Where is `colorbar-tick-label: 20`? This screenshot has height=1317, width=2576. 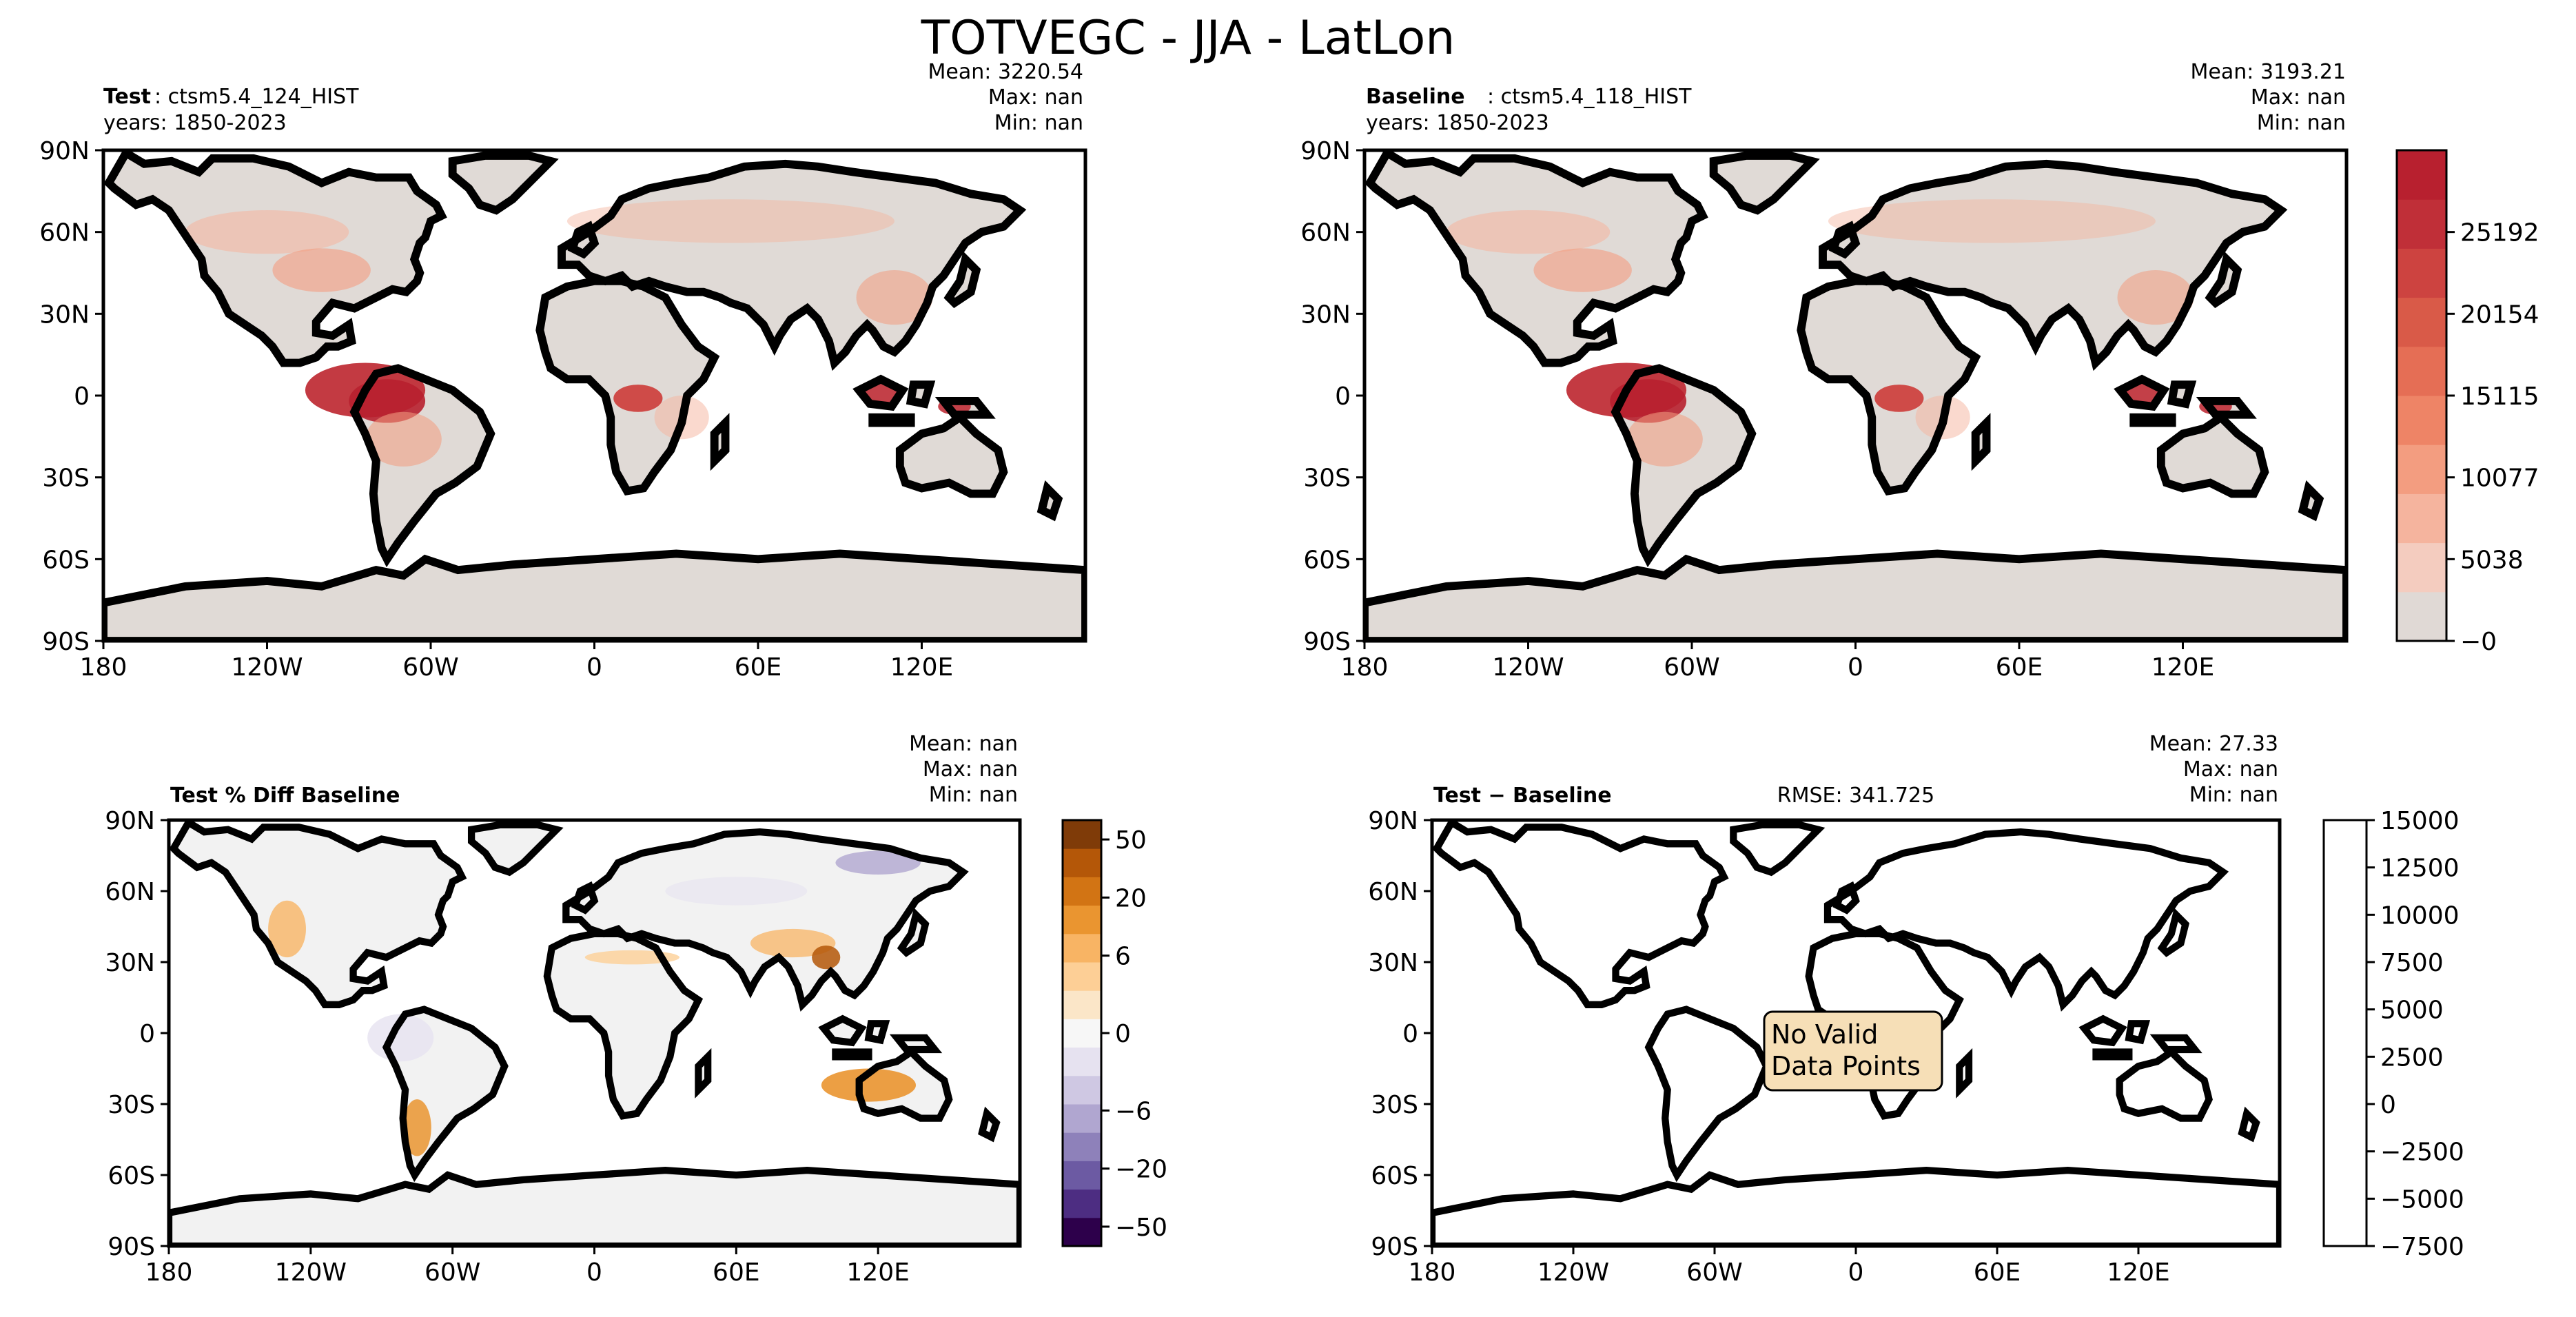
colorbar-tick-label: 20 is located at coordinates (1131, 898).